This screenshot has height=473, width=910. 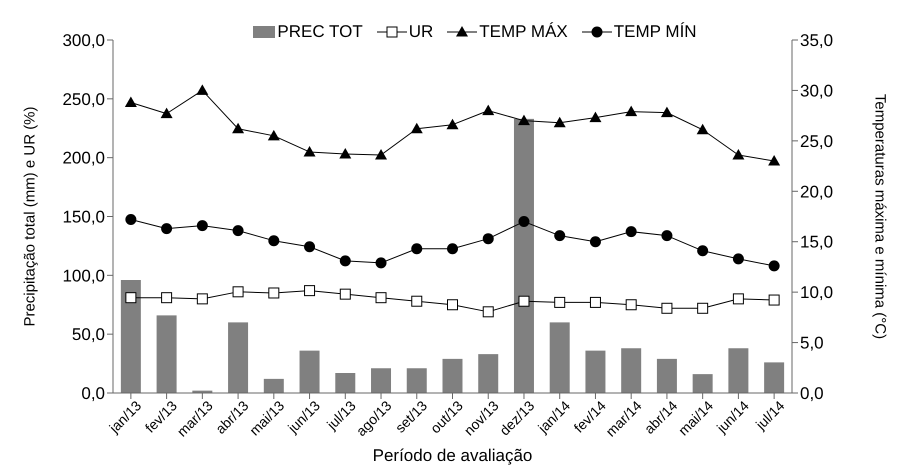 What do you see at coordinates (654, 32) in the screenshot?
I see `legend-label: TEMP MÍN` at bounding box center [654, 32].